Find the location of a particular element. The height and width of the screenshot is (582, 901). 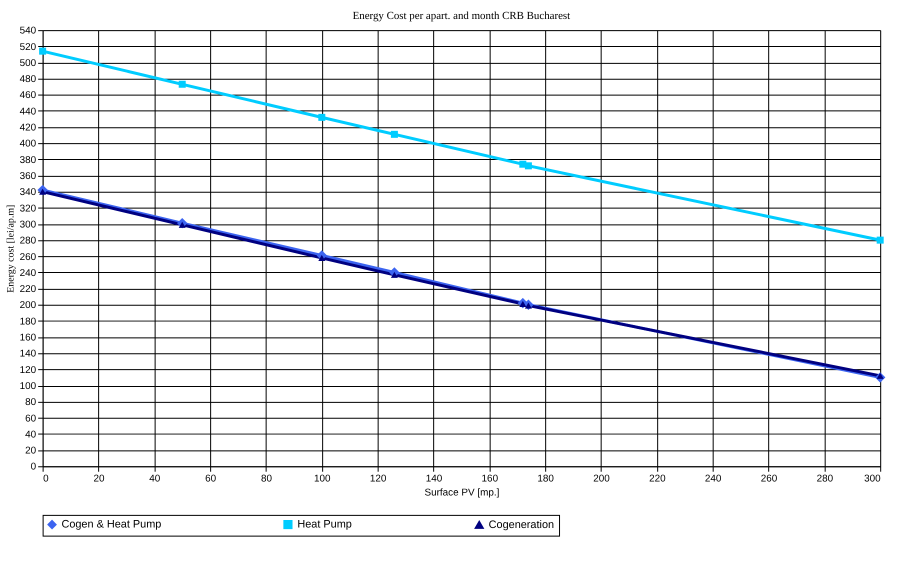

x-tick-label: 100 is located at coordinates (323, 479).